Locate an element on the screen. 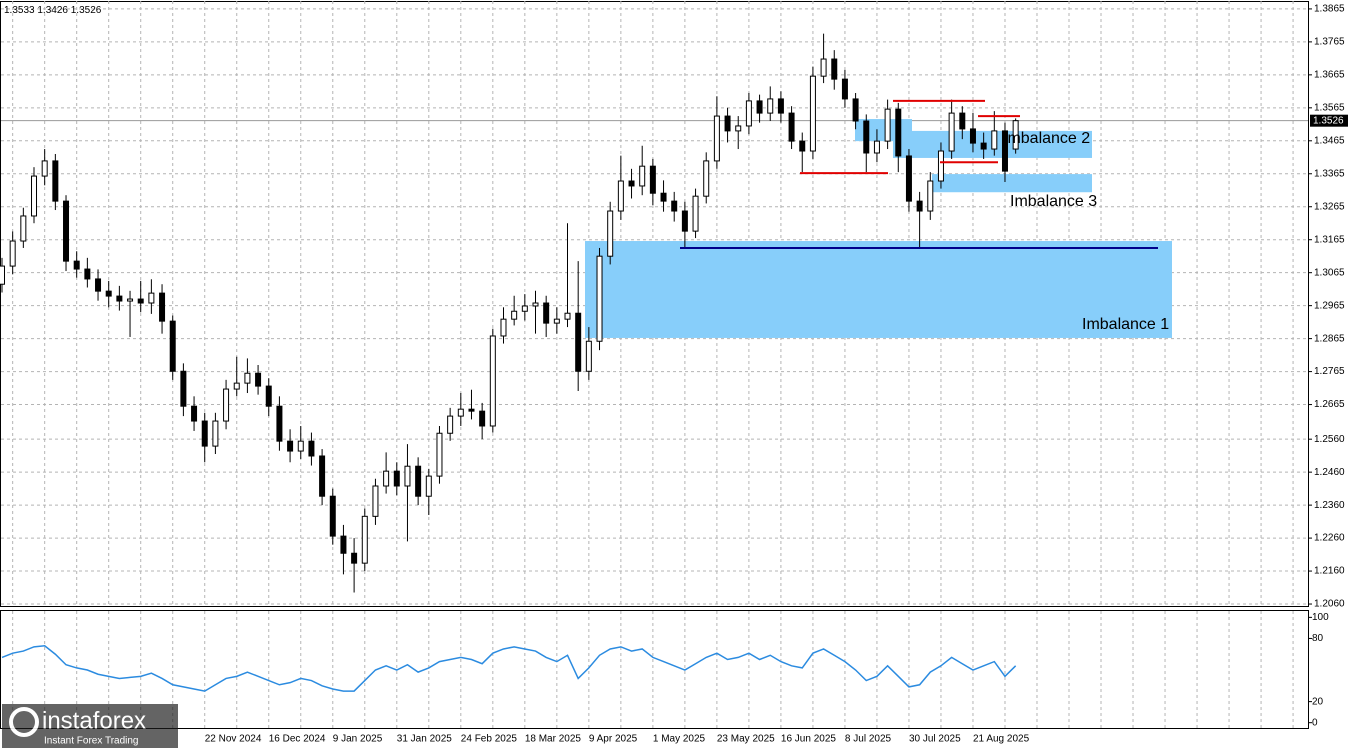  x-tick-label: 31 Jan 2025 is located at coordinates (424, 739).